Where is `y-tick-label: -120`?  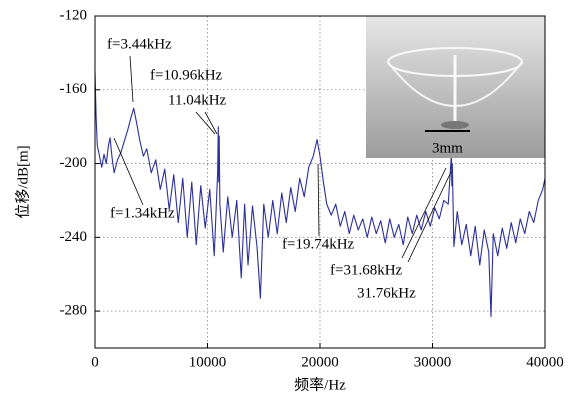
y-tick-label: -120 is located at coordinates (74, 15).